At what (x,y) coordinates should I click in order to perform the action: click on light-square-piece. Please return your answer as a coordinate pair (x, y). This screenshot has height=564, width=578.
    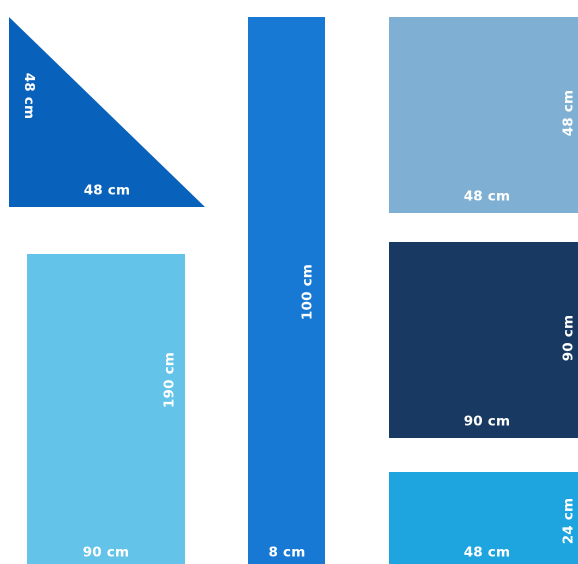
    Looking at the image, I should click on (483, 115).